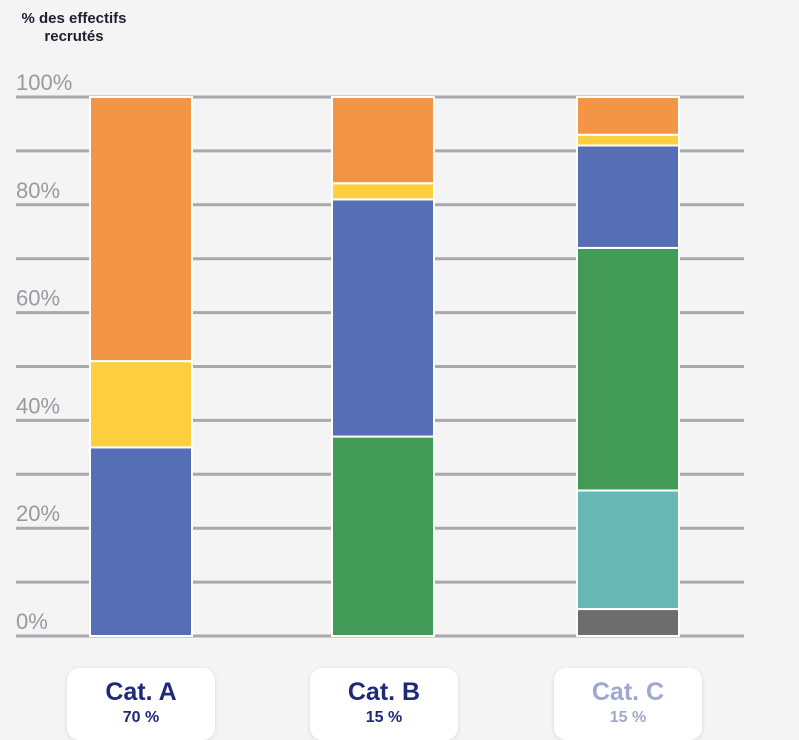 The width and height of the screenshot is (799, 740). Describe the element at coordinates (141, 717) in the screenshot. I see `category-share-a: 70 %` at that location.